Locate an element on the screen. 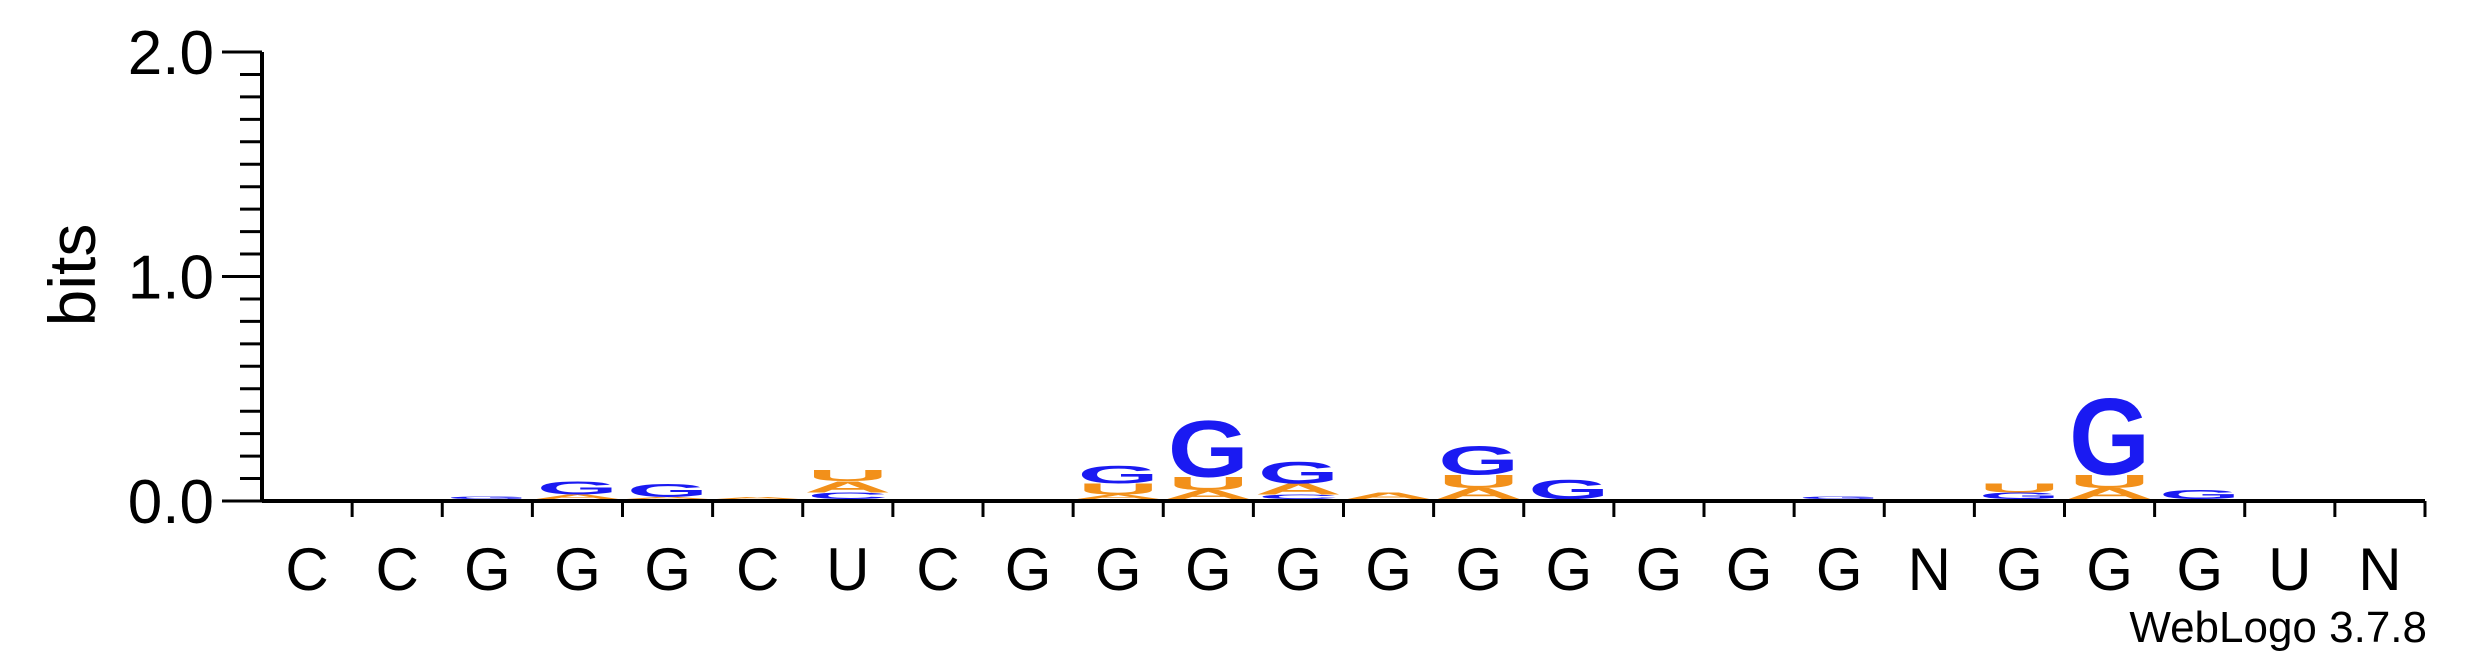  y-axis-label: bits is located at coordinates (72, 275).